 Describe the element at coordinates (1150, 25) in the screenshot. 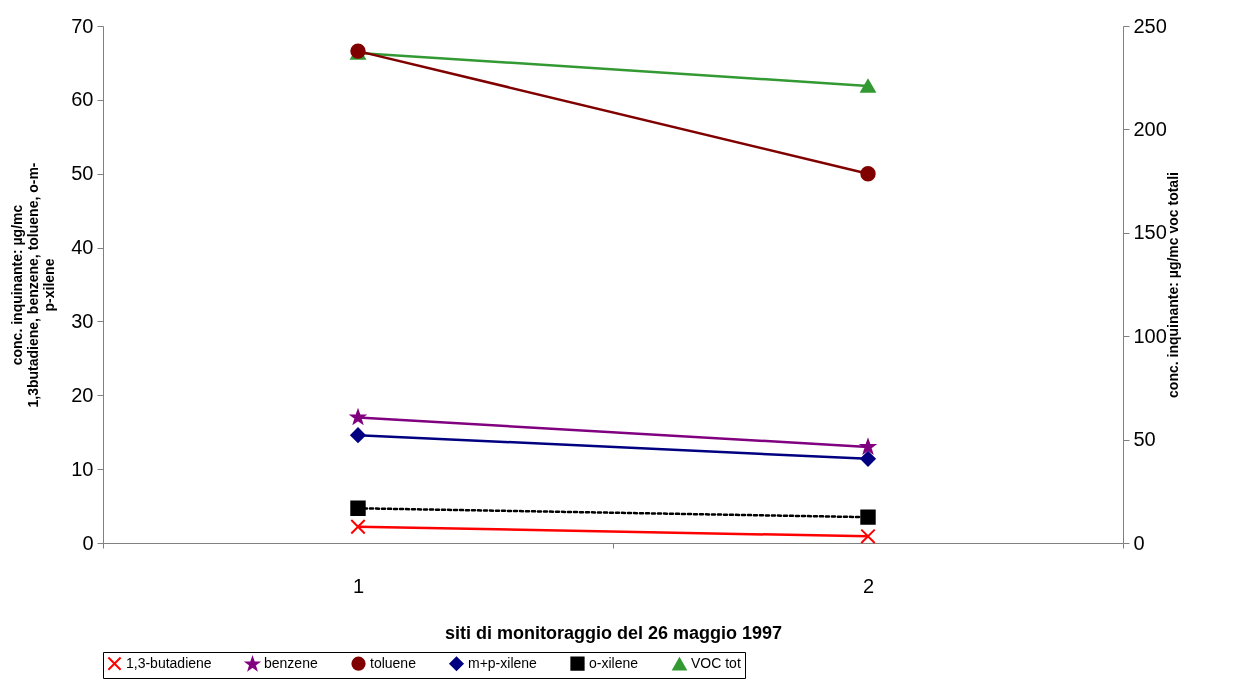

I see `y2-tick-label: 250` at that location.